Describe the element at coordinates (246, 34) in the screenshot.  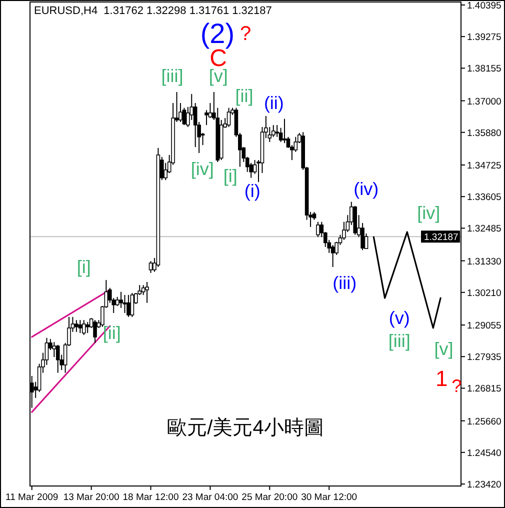
I see `annotation: ?` at that location.